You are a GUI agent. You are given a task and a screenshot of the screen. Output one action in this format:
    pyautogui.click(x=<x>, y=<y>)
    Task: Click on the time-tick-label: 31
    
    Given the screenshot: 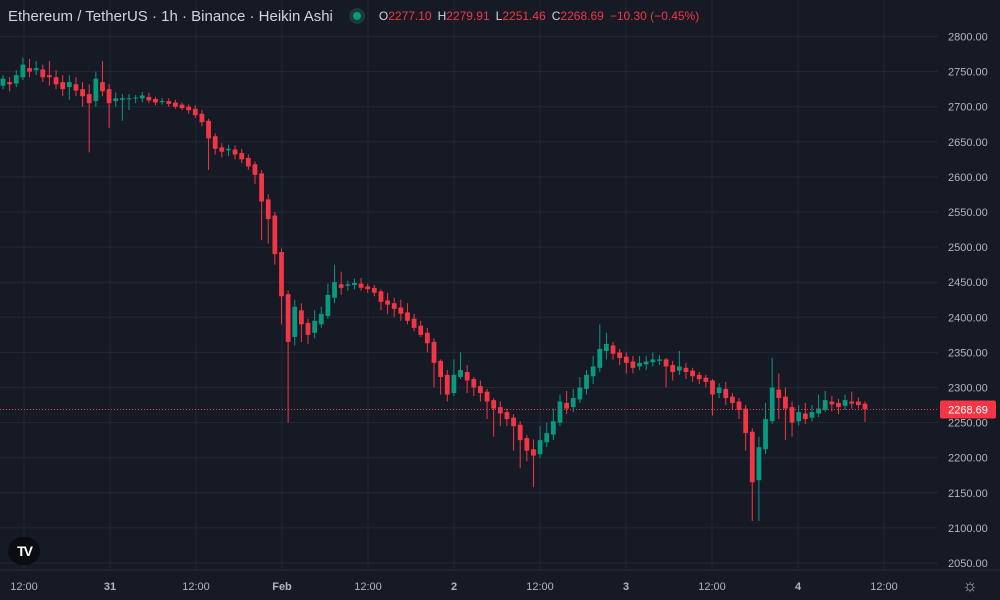 What is the action you would take?
    pyautogui.click(x=110, y=587)
    